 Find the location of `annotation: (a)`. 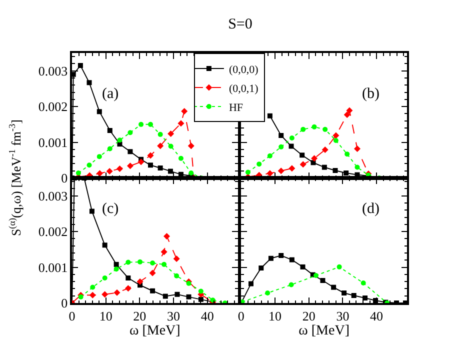

annotation: (a) is located at coordinates (110, 94).